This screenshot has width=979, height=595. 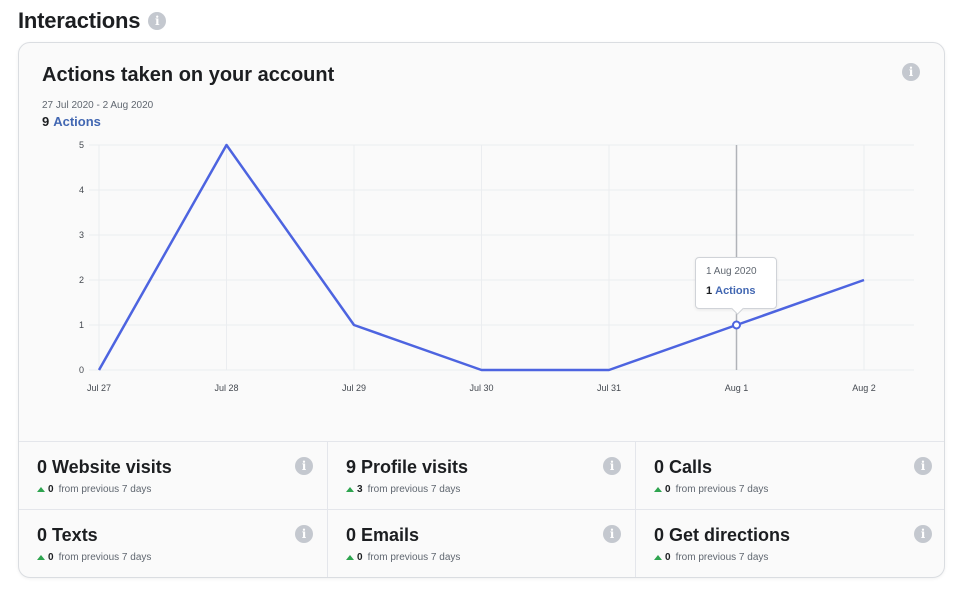 I want to click on x-tick-label: Jul 30, so click(x=481, y=388).